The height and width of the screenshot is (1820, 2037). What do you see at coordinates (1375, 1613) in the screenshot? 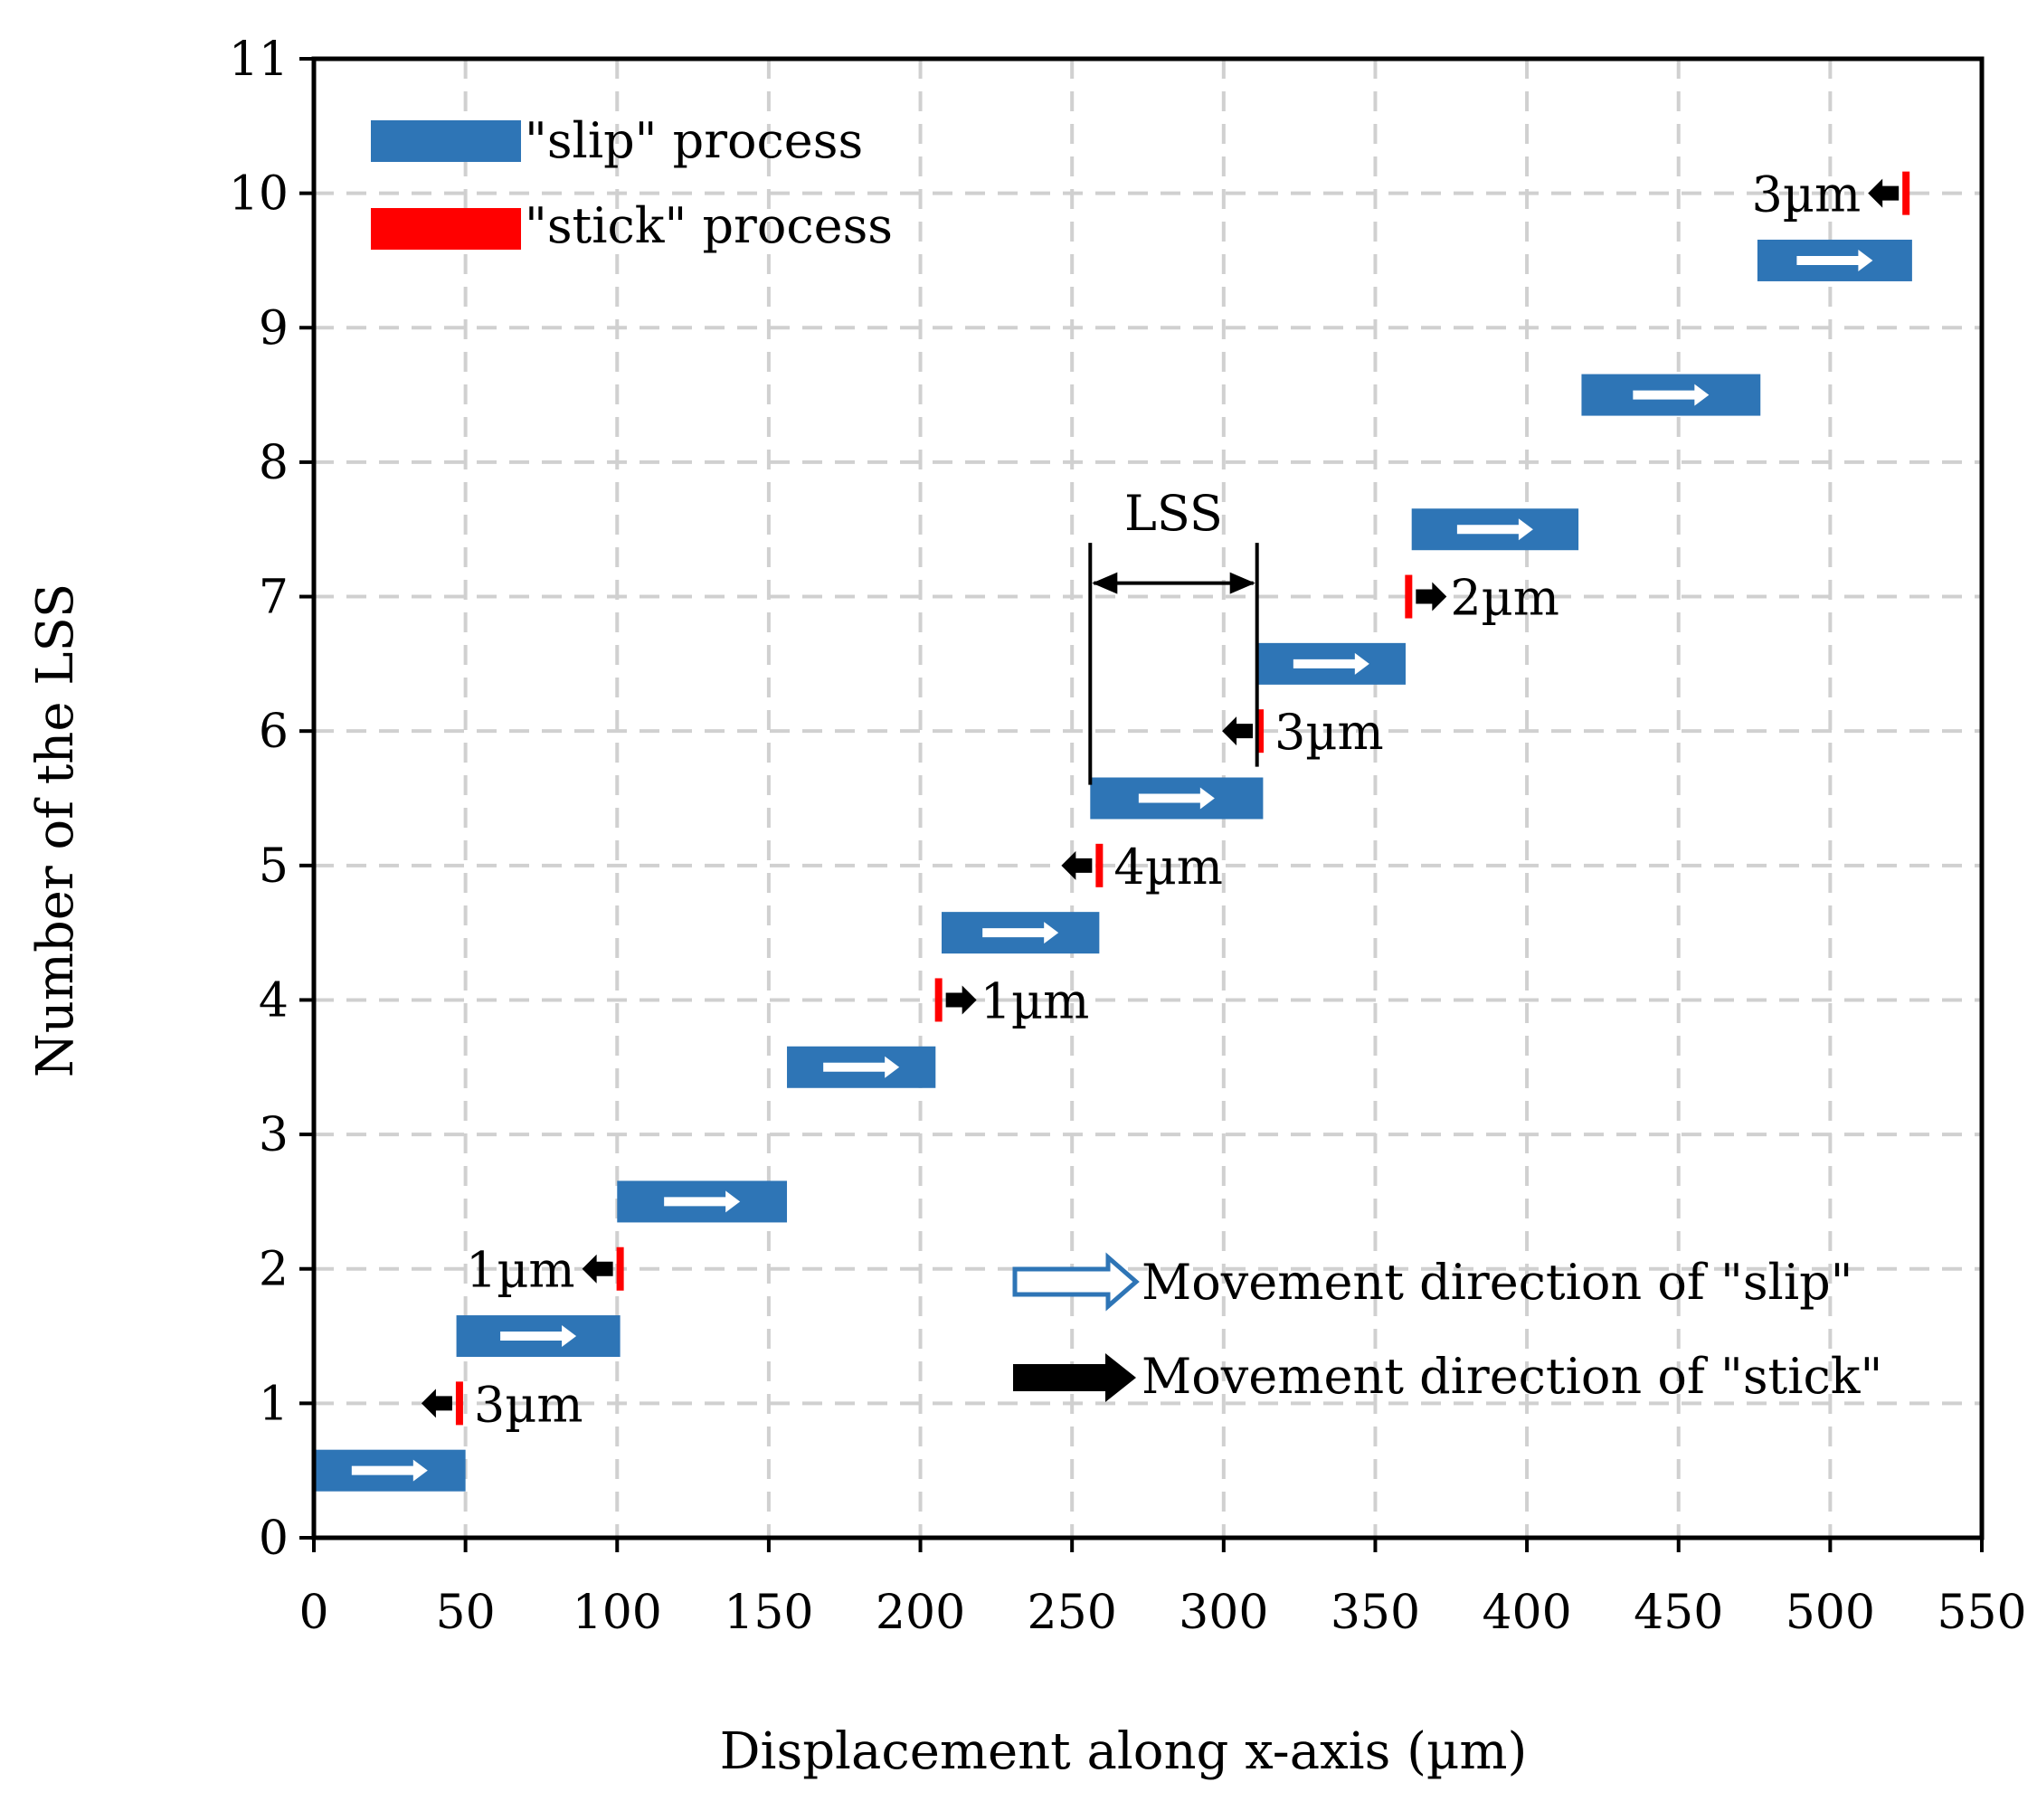
I see `x-tick-label: 350` at bounding box center [1375, 1613].